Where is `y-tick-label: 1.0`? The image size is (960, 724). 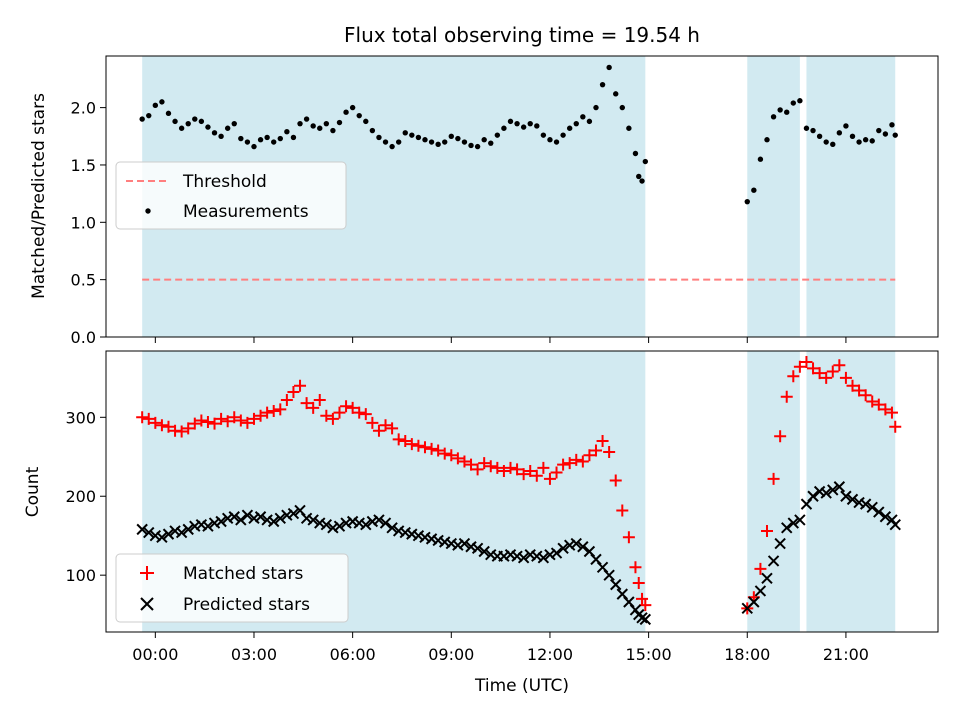 y-tick-label: 1.0 is located at coordinates (83, 222).